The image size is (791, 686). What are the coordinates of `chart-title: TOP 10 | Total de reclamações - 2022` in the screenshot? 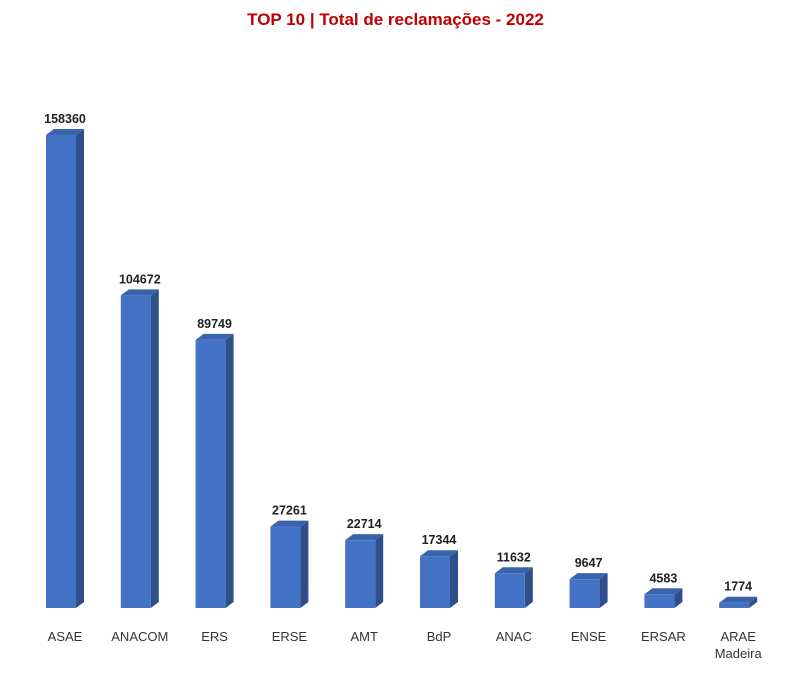 It's located at (395, 19).